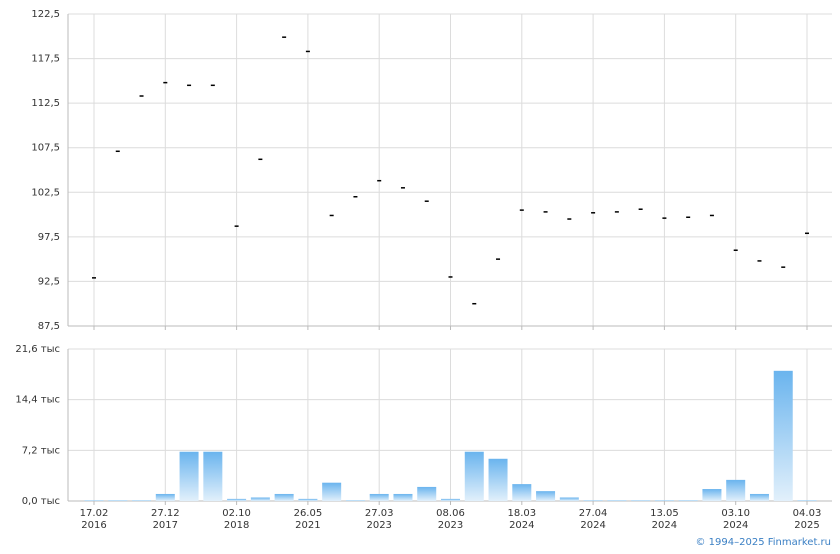 Image resolution: width=840 pixels, height=554 pixels. What do you see at coordinates (45, 59) in the screenshot?
I see `y-tick-label: 117,5` at bounding box center [45, 59].